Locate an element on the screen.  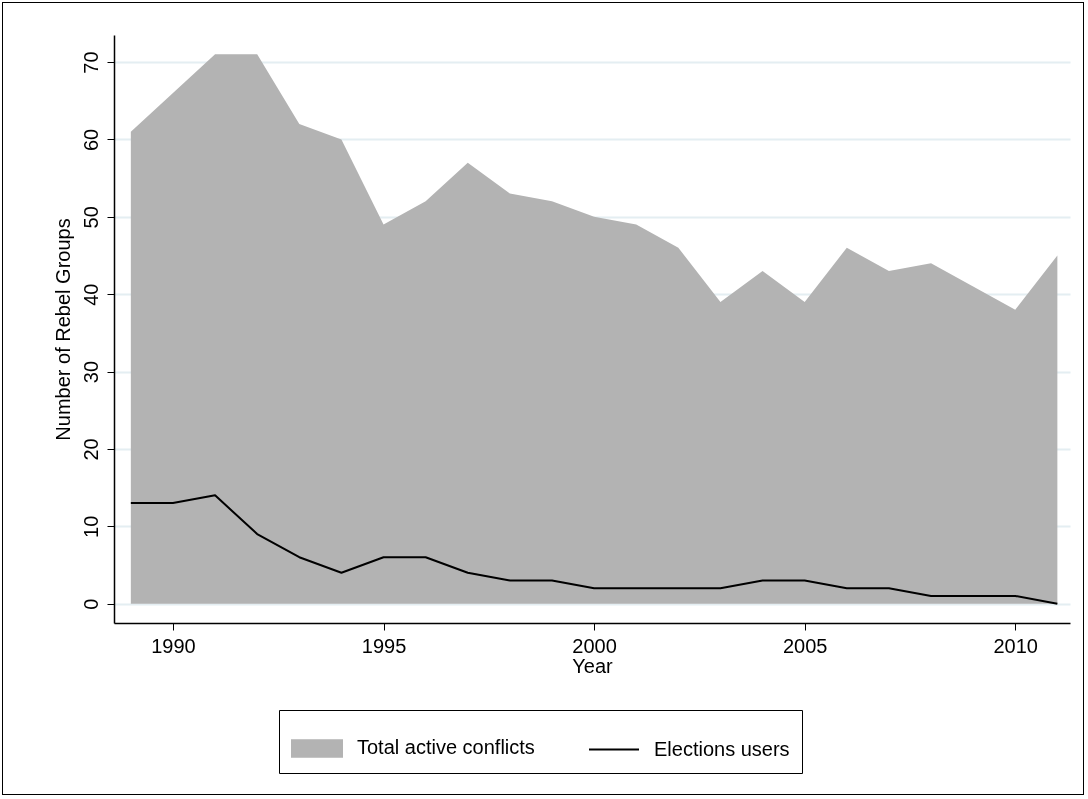
y-tick-label: 40 is located at coordinates (90, 294).